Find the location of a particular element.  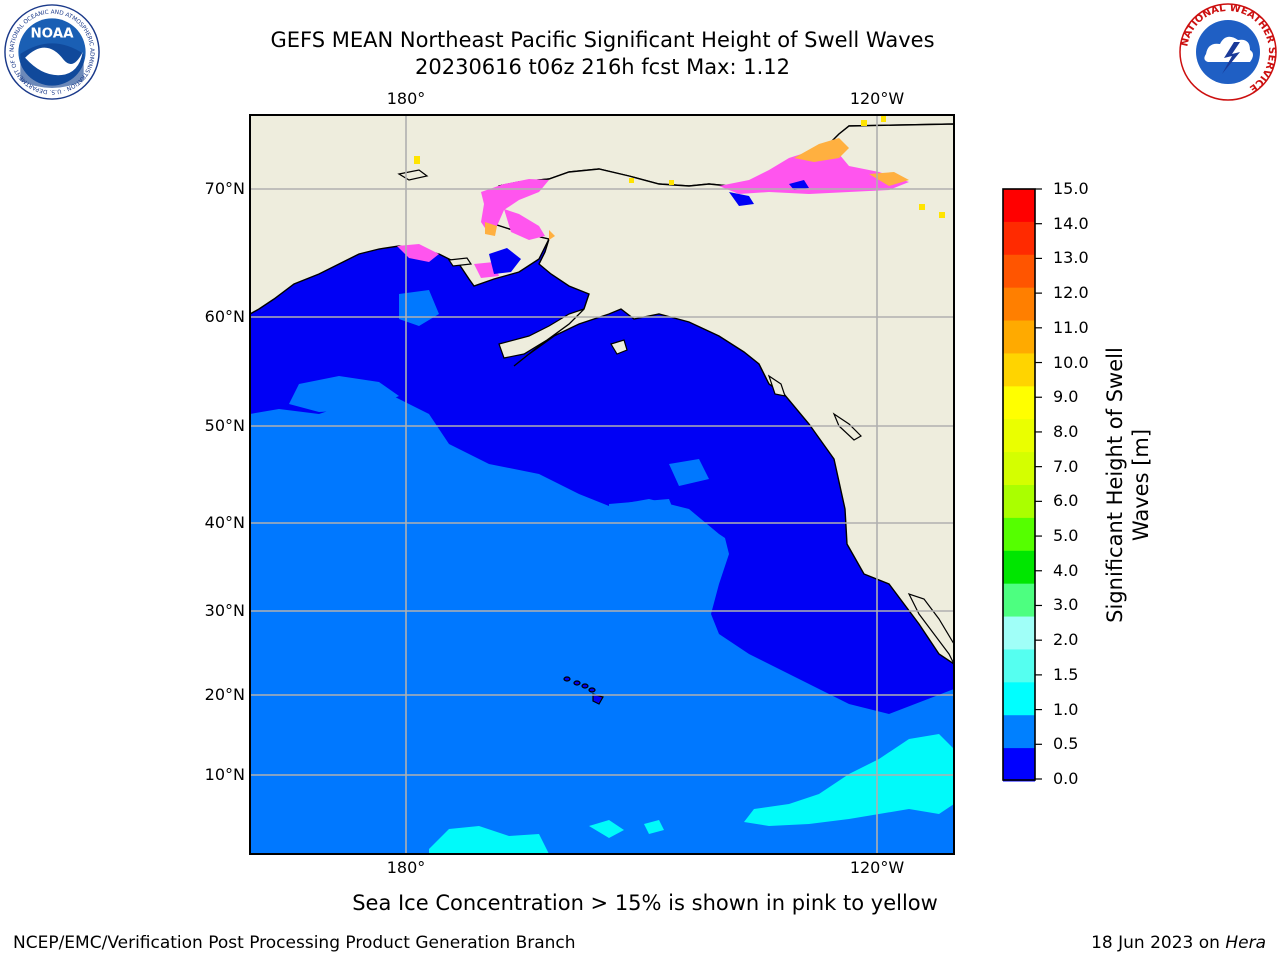

colorbar-title-line2: Waves [m] is located at coordinates (1141, 485).